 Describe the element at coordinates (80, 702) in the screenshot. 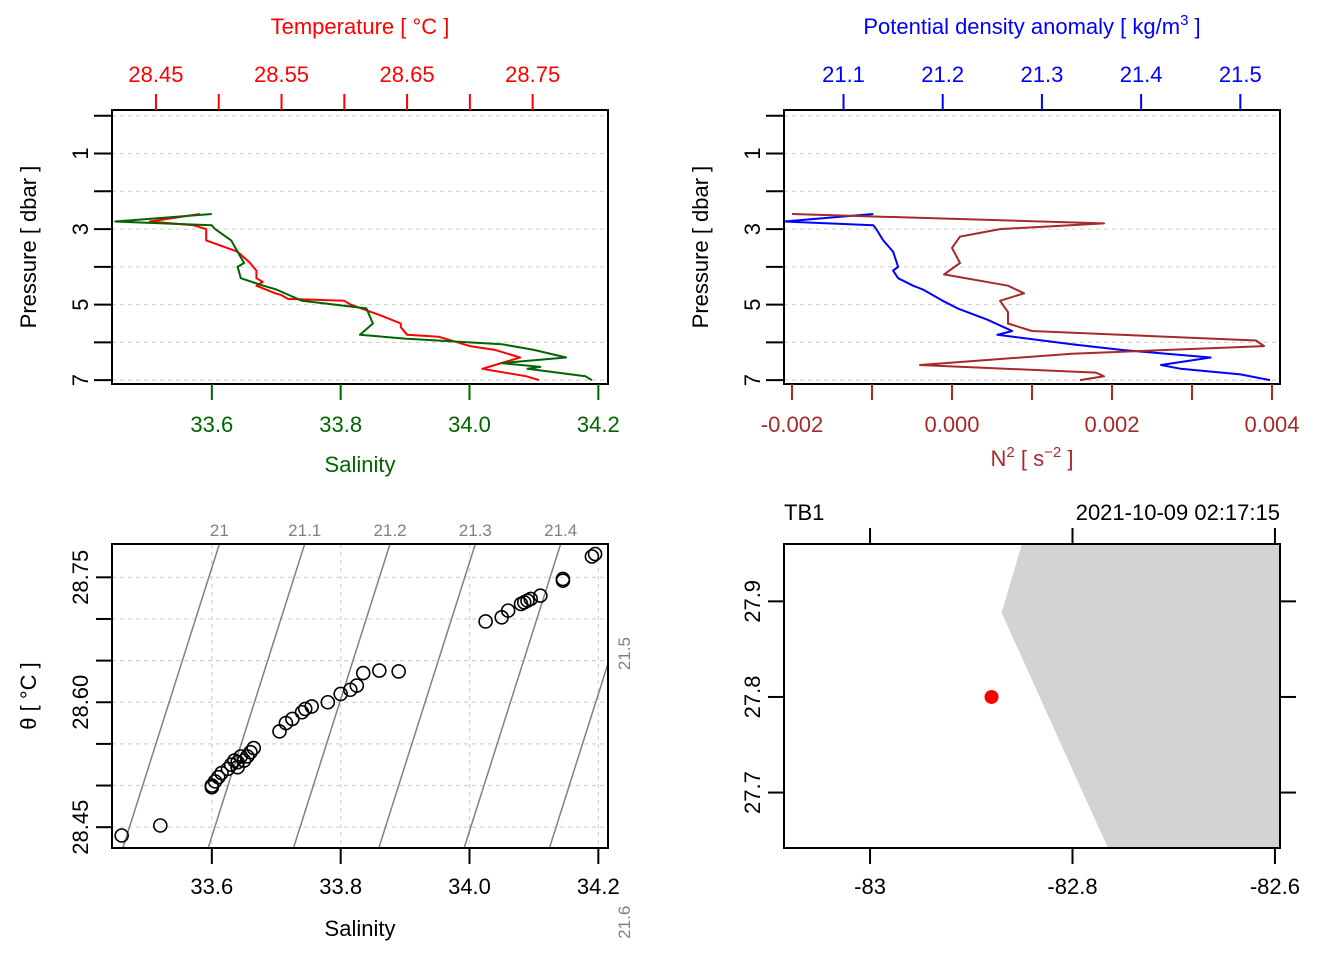

I see `theta-tick-label: 28.60` at that location.